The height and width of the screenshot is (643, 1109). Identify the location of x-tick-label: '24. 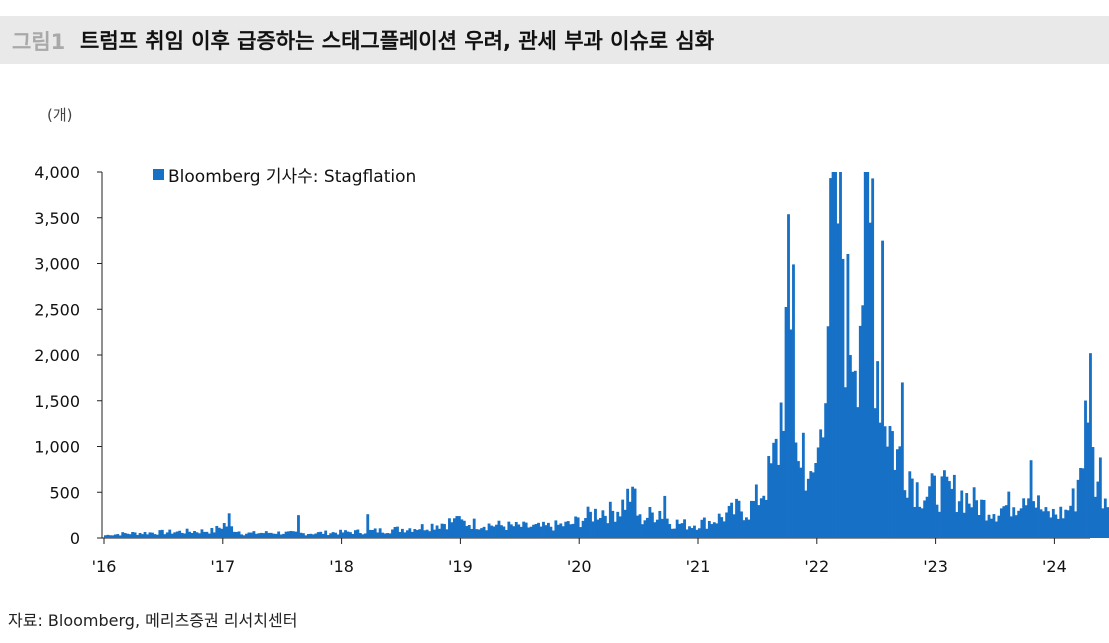
(1054, 566).